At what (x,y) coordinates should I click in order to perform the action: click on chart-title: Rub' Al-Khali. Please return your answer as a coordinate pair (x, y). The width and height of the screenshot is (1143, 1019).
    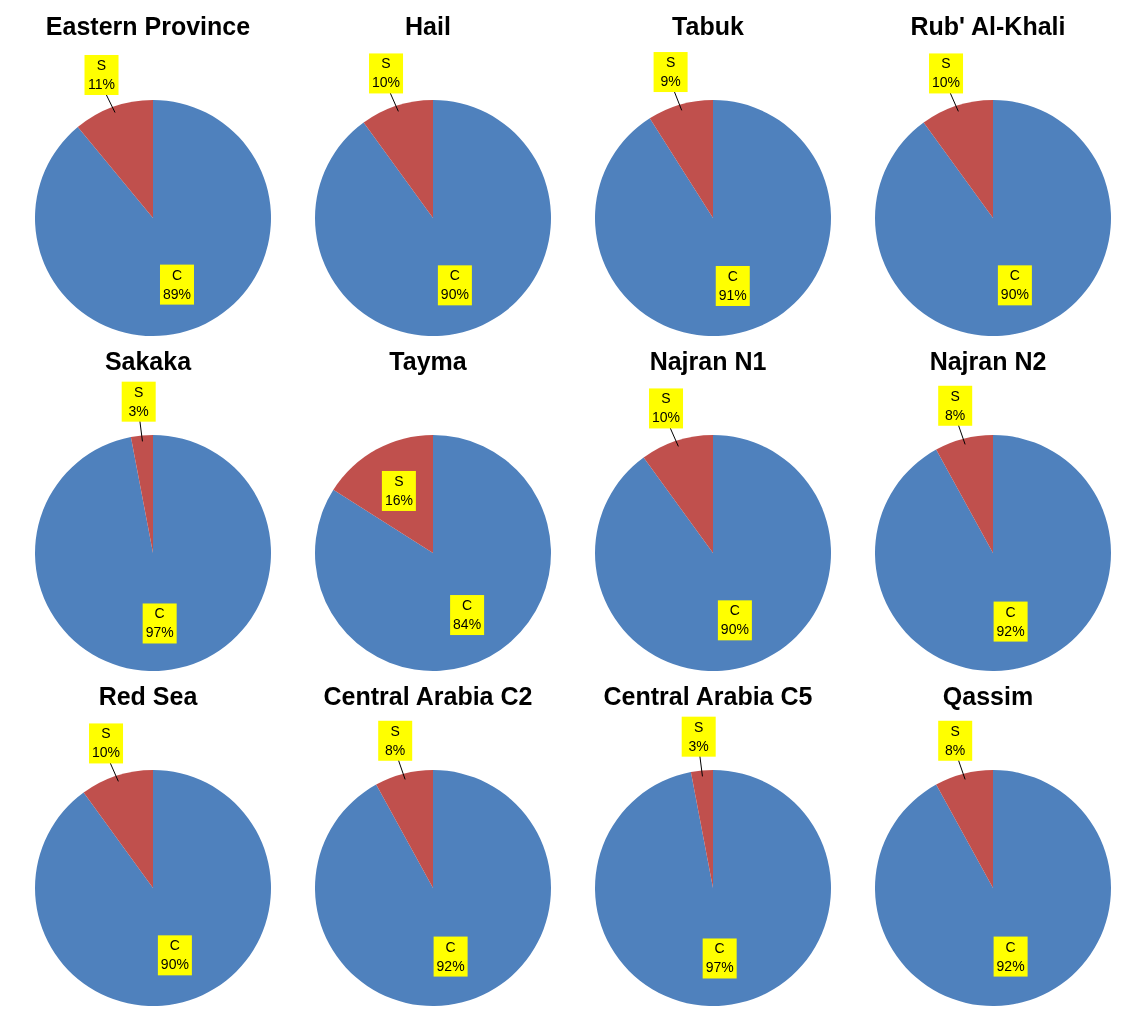
    Looking at the image, I should click on (988, 26).